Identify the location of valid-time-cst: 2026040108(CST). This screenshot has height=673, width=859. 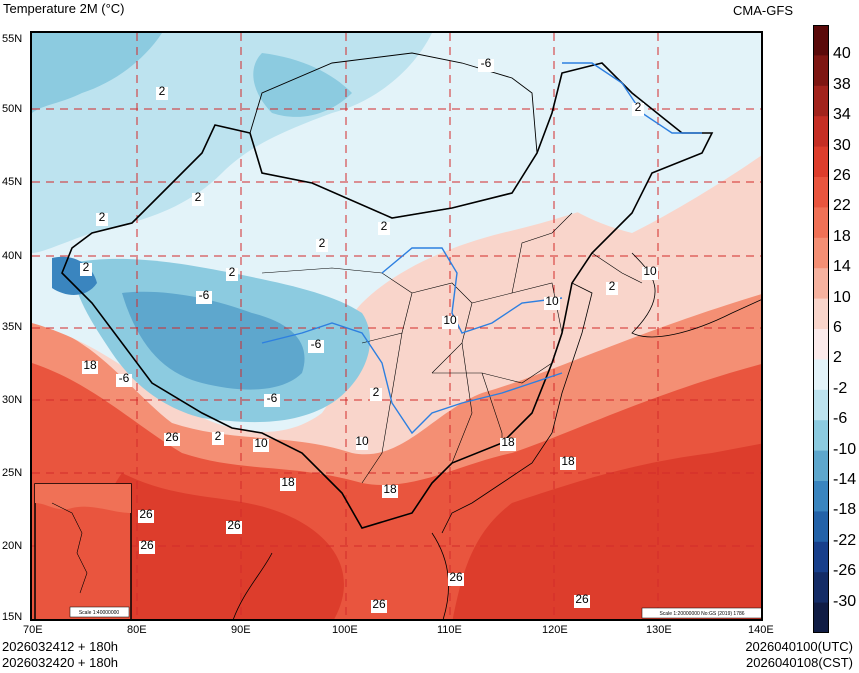
(799, 662).